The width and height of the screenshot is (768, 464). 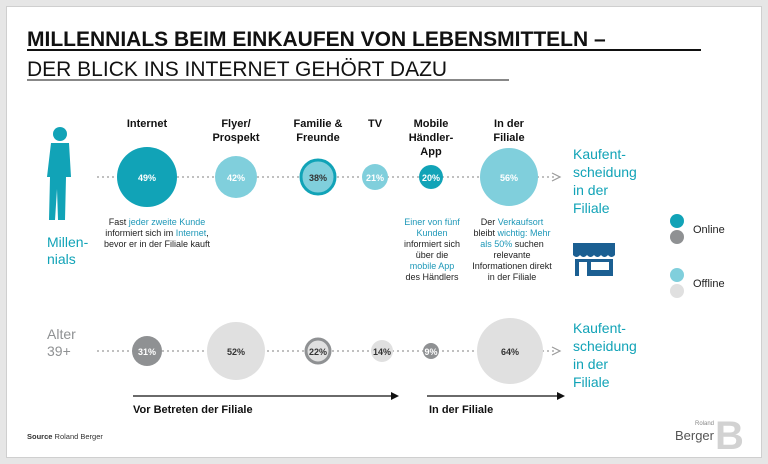 I want to click on millennials-end-line4: Filiale, so click(x=591, y=208).